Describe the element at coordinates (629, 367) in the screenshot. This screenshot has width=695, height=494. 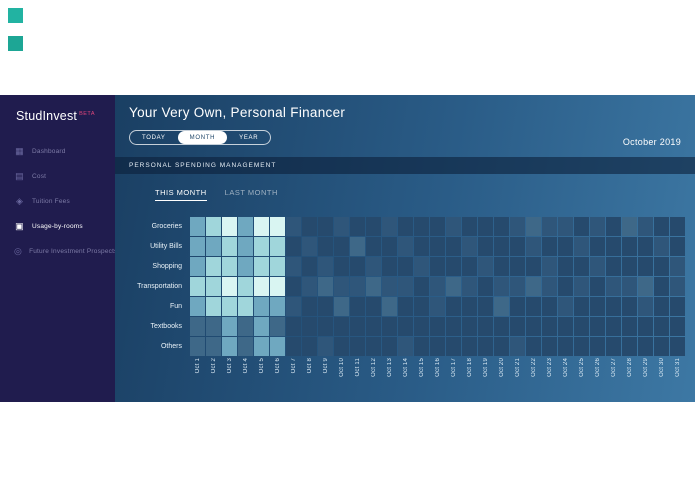
I see `heatmap-x-label: Oct 28` at that location.